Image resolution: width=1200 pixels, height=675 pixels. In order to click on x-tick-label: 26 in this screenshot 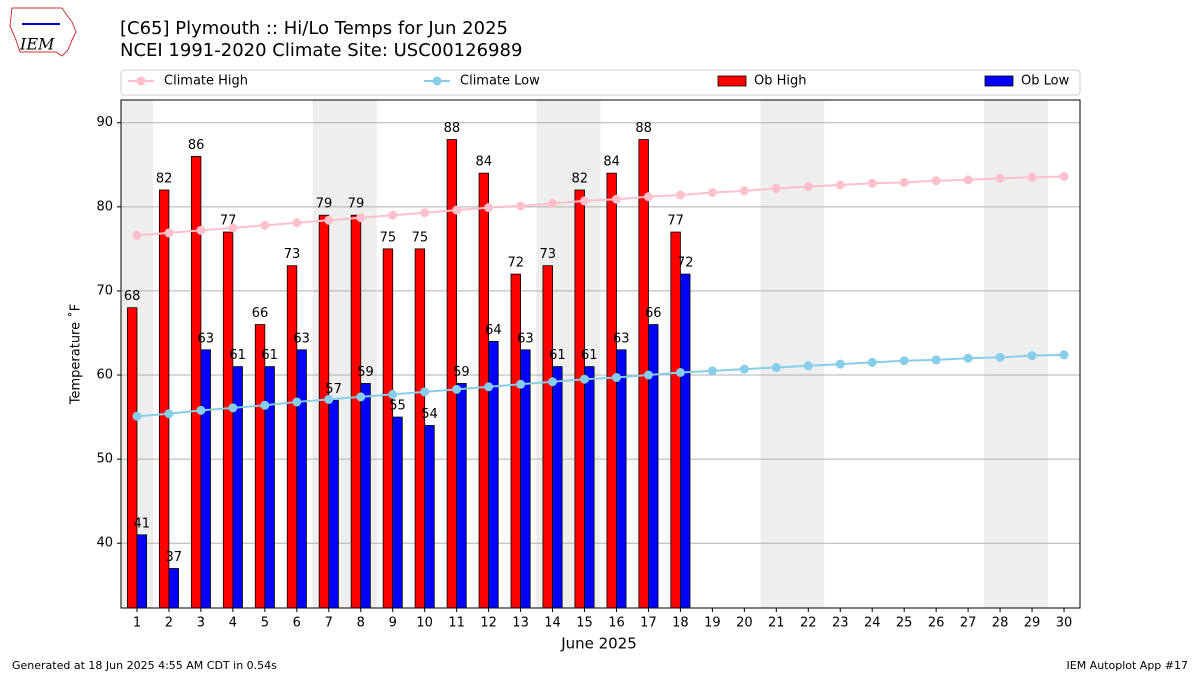, I will do `click(936, 623)`.